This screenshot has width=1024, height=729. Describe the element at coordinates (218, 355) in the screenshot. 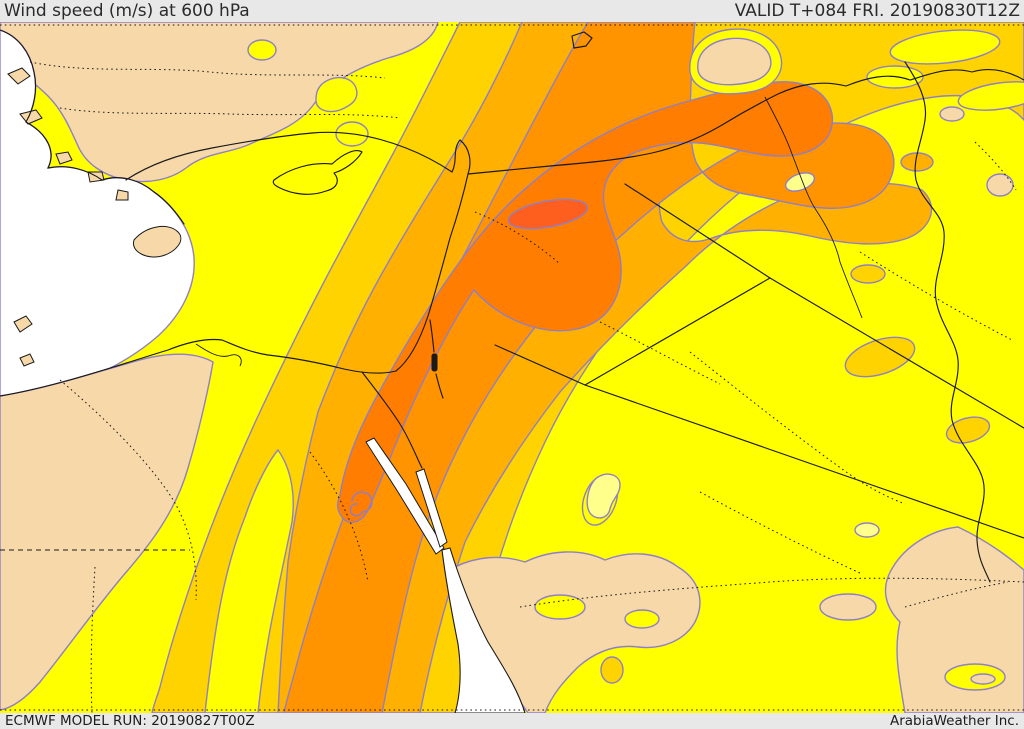

I see `nile-delta` at that location.